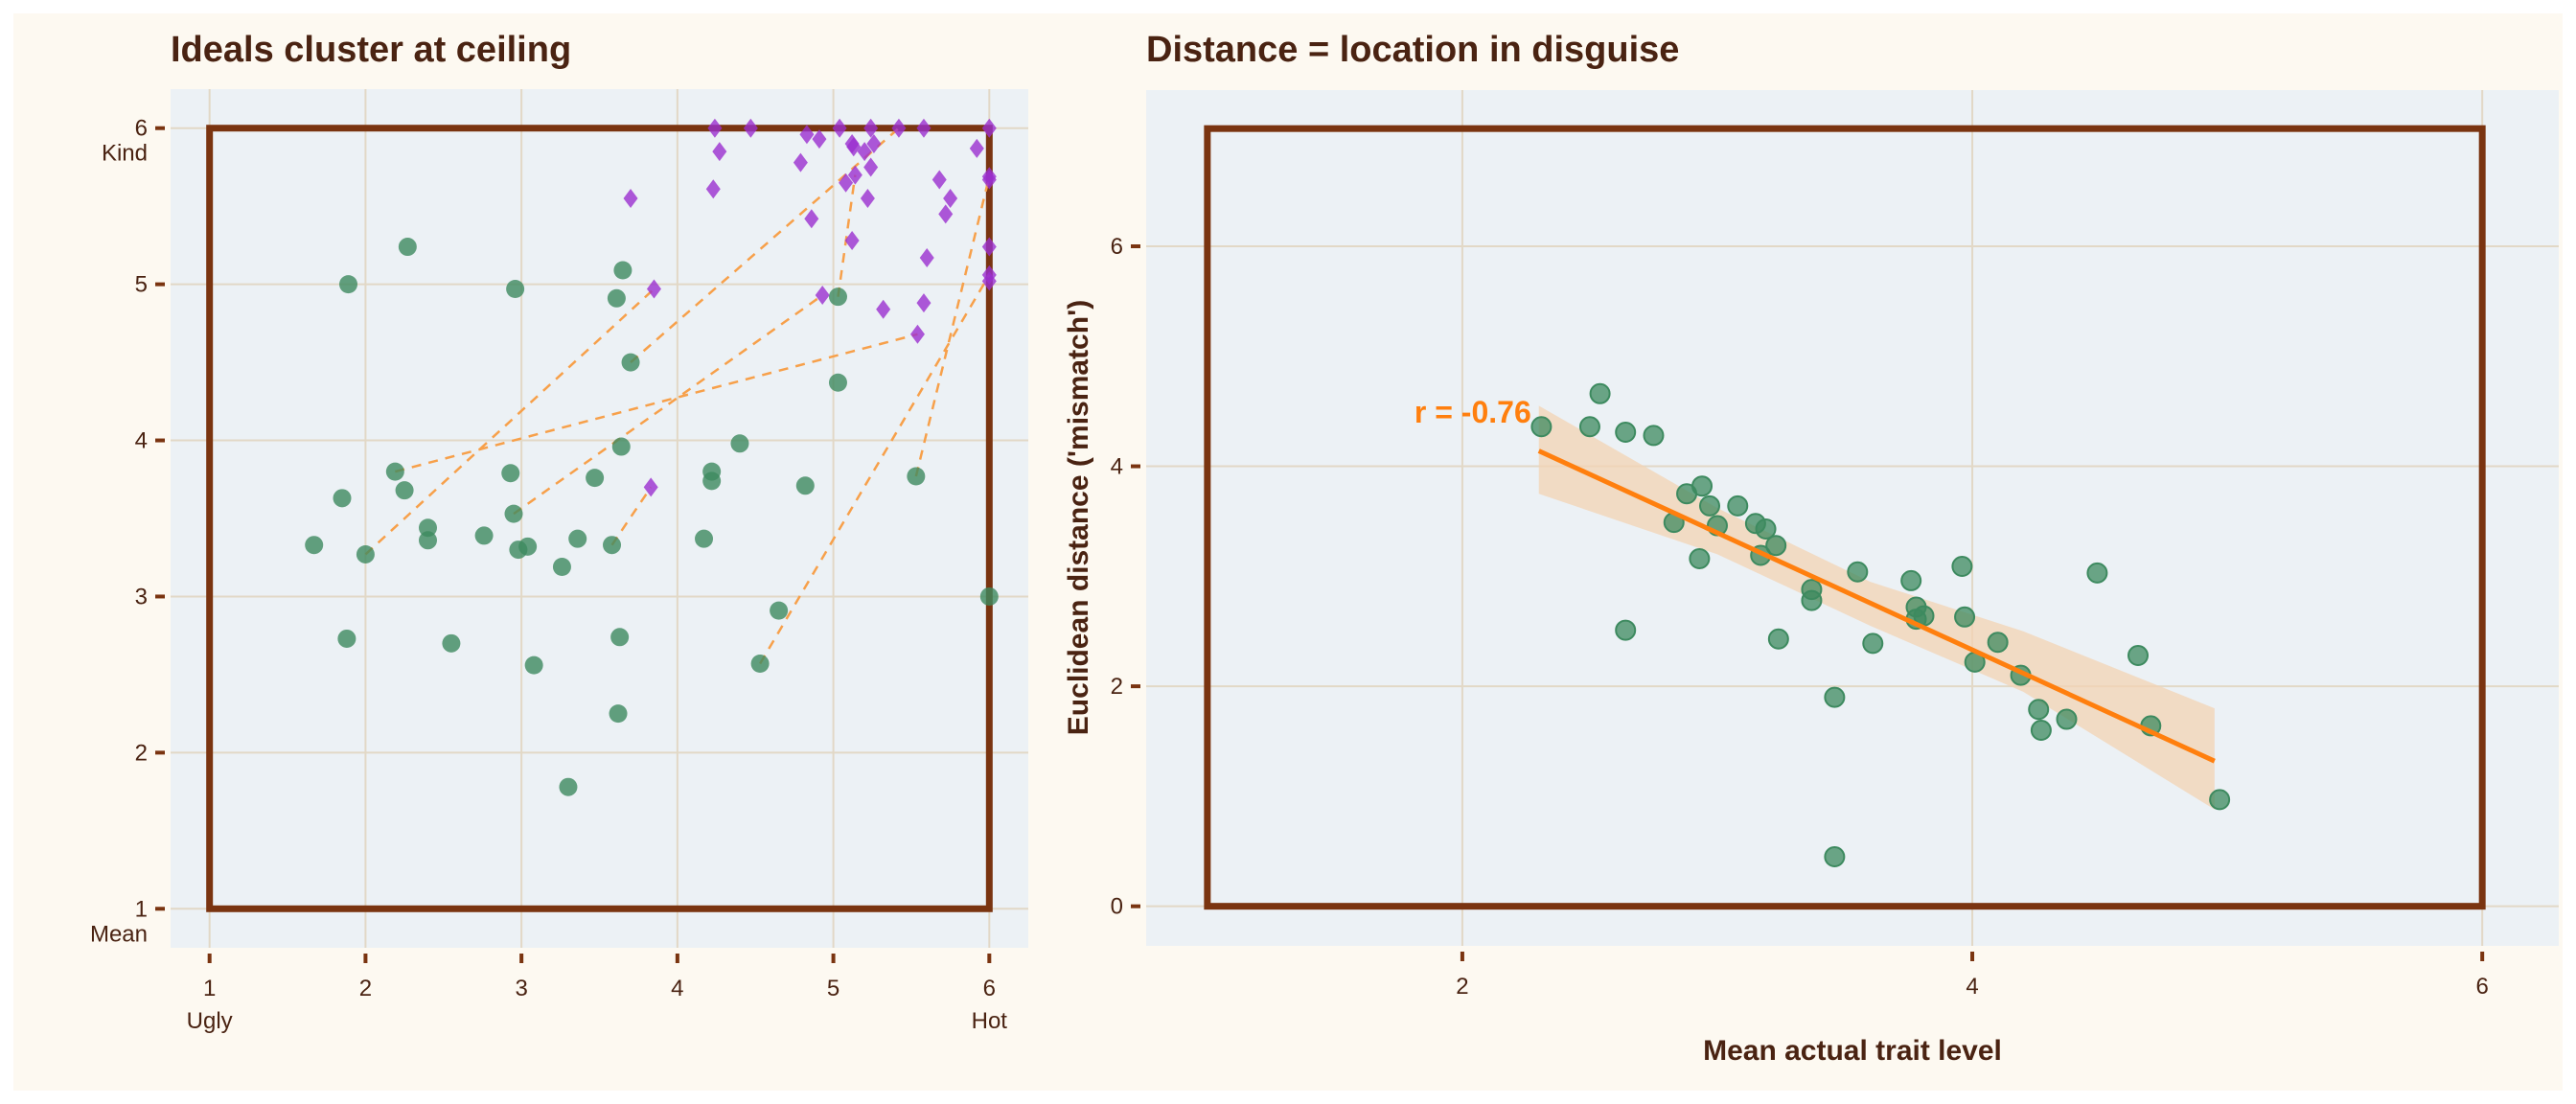  I want to click on regression-line, so click(1876, 606).